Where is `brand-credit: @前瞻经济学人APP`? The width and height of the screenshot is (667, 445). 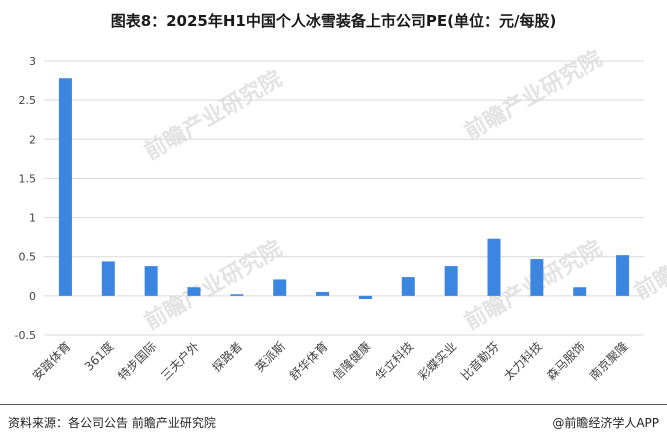
brand-credit: @前瞻经济学人APP is located at coordinates (605, 423).